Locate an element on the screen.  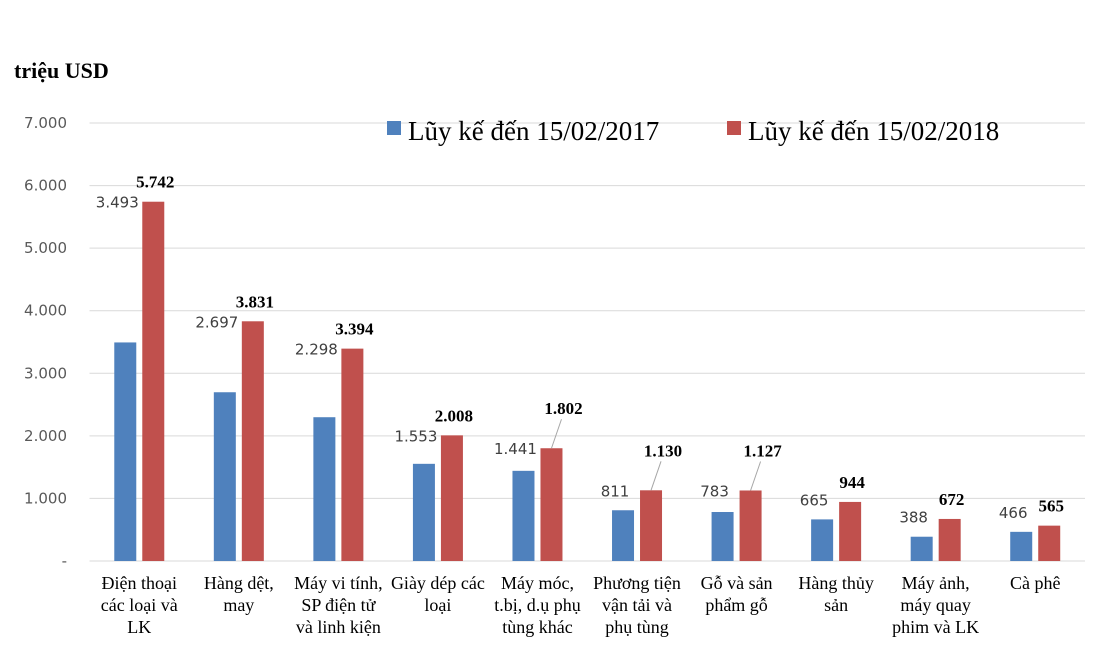
category-label: Phương tiện is located at coordinates (637, 583).